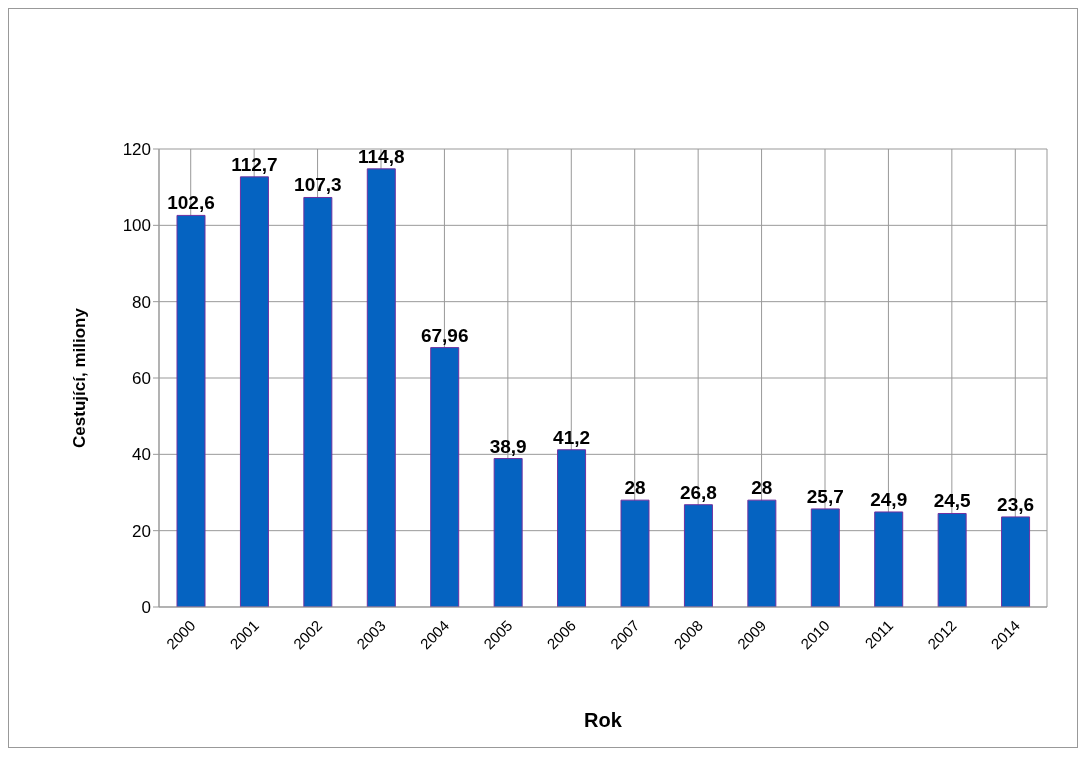 The width and height of the screenshot is (1088, 761). Describe the element at coordinates (141, 379) in the screenshot. I see `y-tick-label: 60` at that location.